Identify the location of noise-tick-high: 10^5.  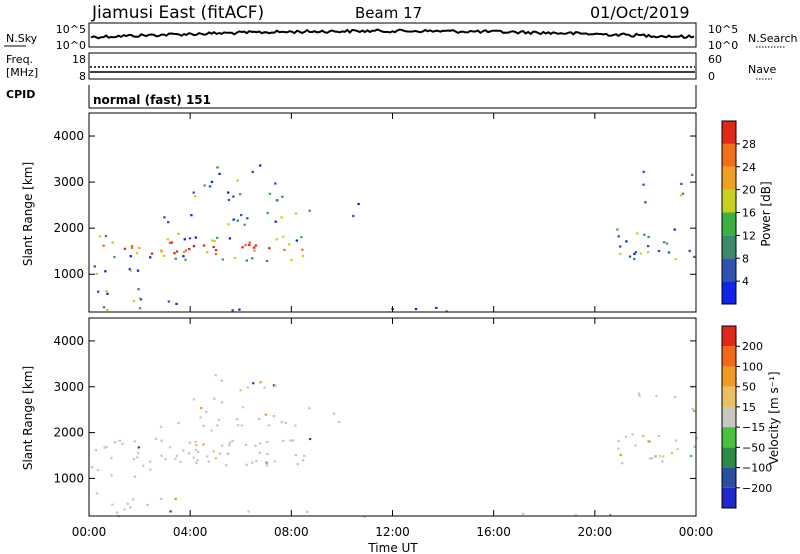
(71, 29).